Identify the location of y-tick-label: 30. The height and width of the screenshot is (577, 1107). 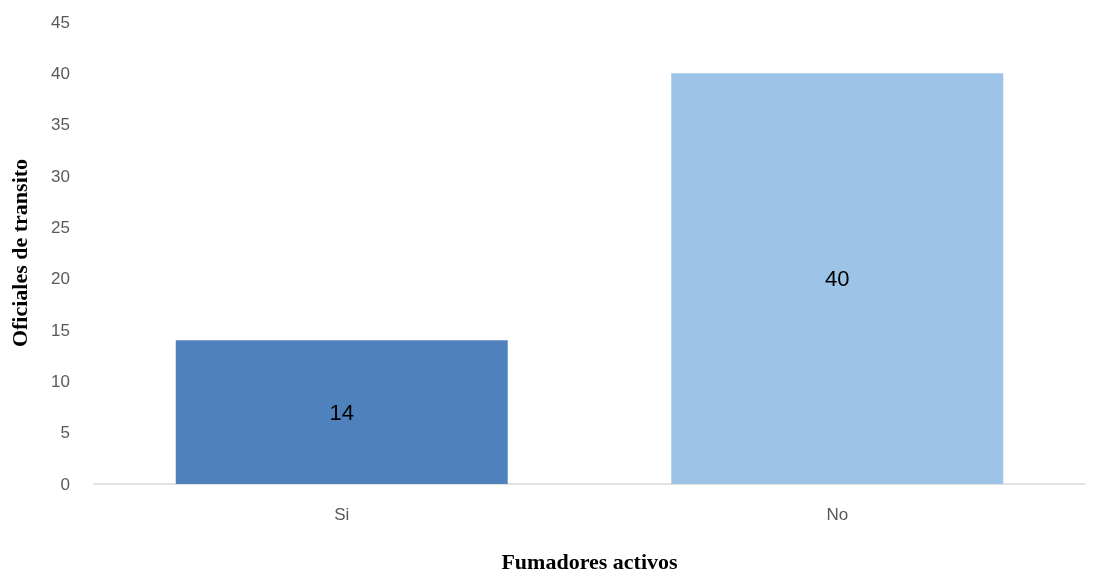
(60, 176).